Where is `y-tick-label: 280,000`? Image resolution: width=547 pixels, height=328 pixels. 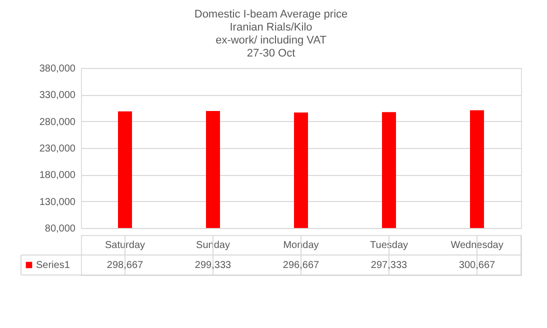 y-tick-label: 280,000 is located at coordinates (57, 122).